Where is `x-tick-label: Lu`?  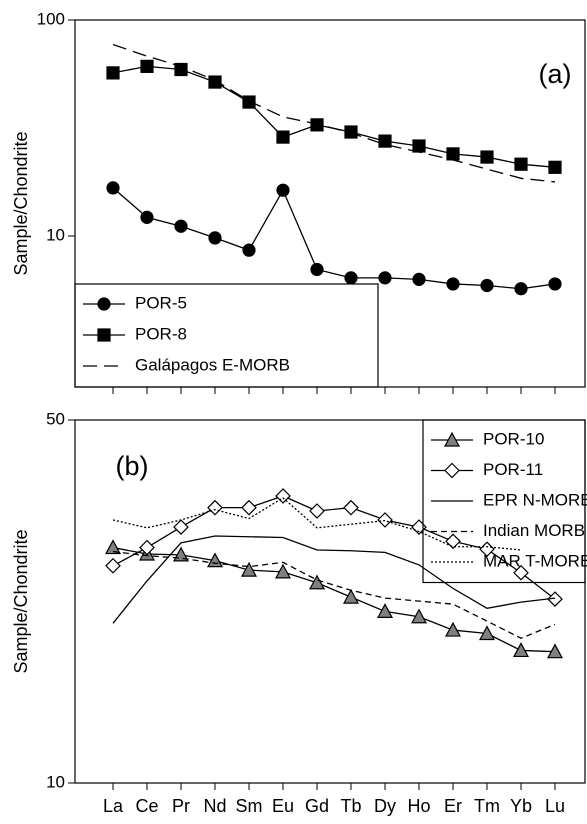
x-tick-label: Lu is located at coordinates (555, 806).